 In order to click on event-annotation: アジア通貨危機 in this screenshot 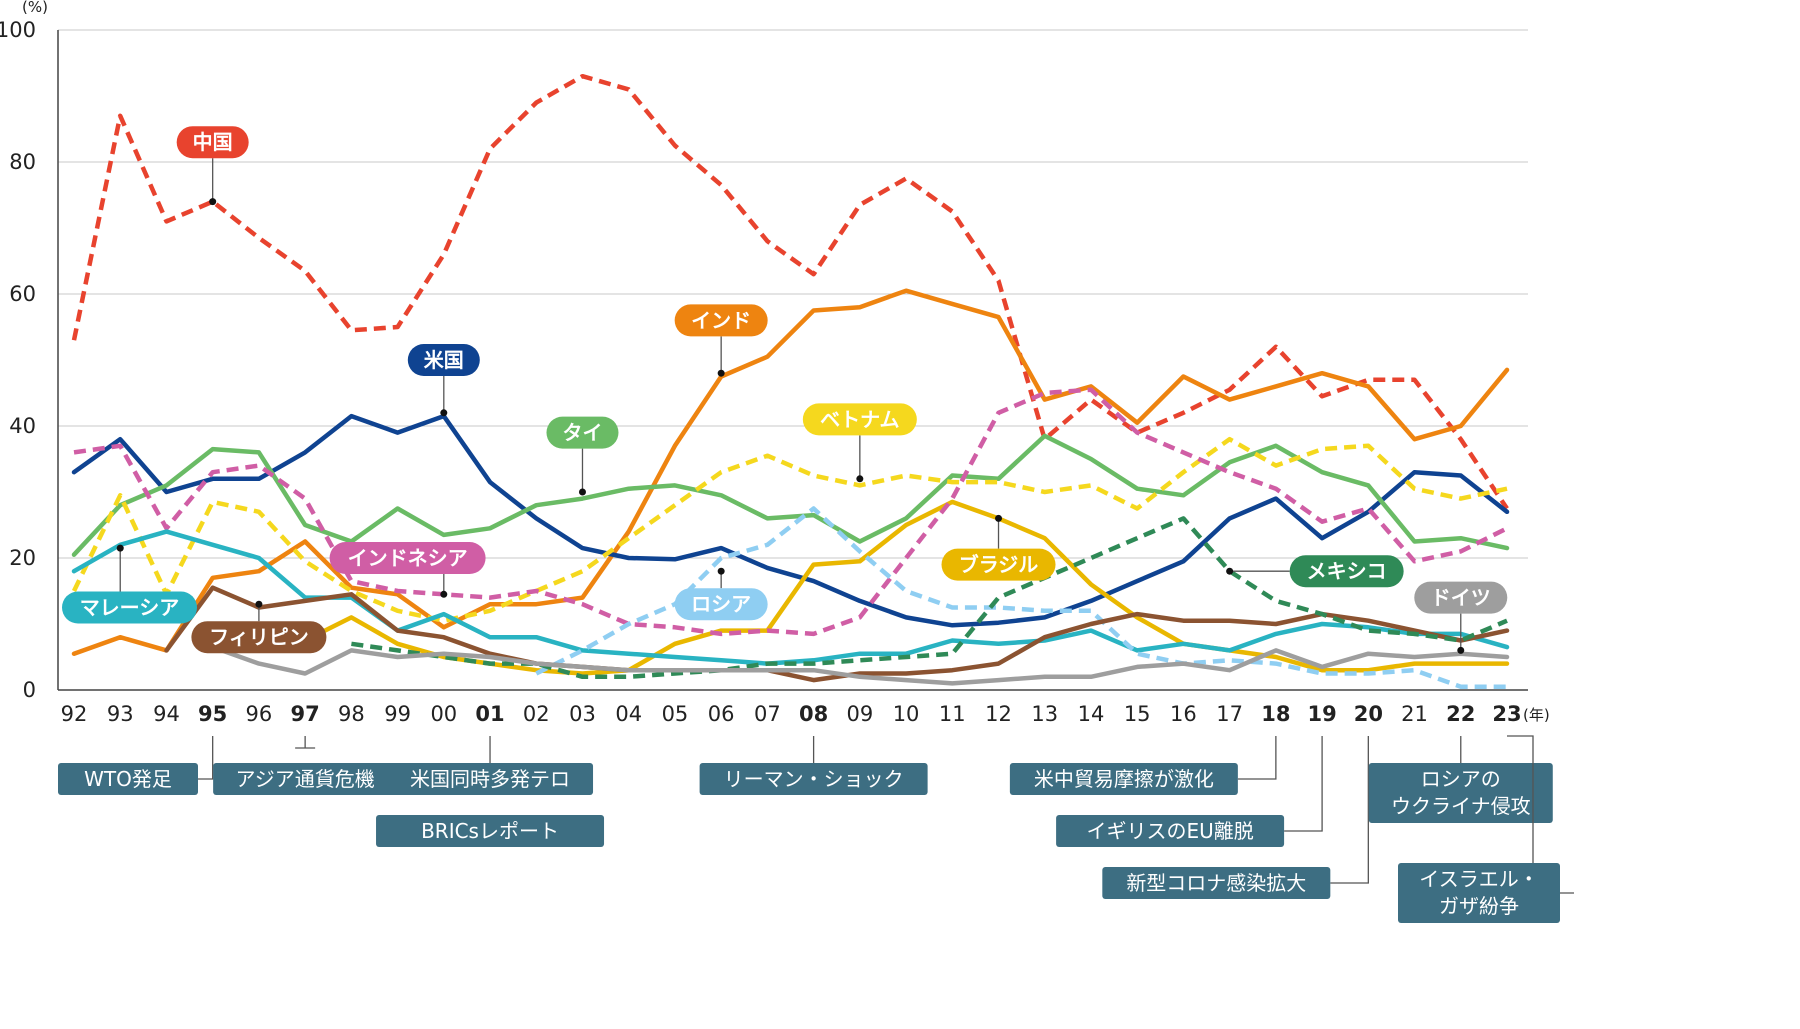, I will do `click(305, 765)`.